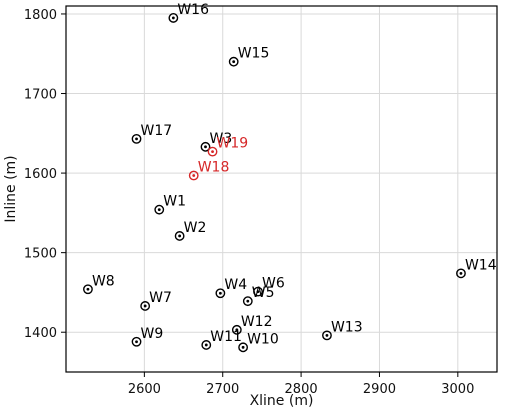 The image size is (520, 414). I want to click on y-axis-label: Inline (m), so click(11, 188).